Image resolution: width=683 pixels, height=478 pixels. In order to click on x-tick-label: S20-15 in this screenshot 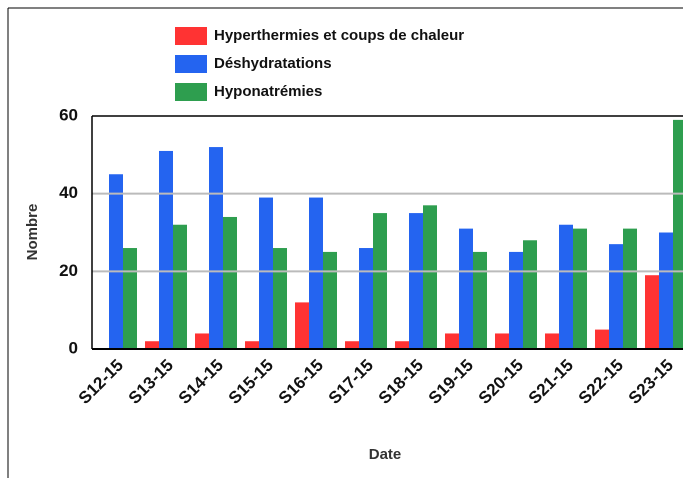, I will do `click(501, 382)`.